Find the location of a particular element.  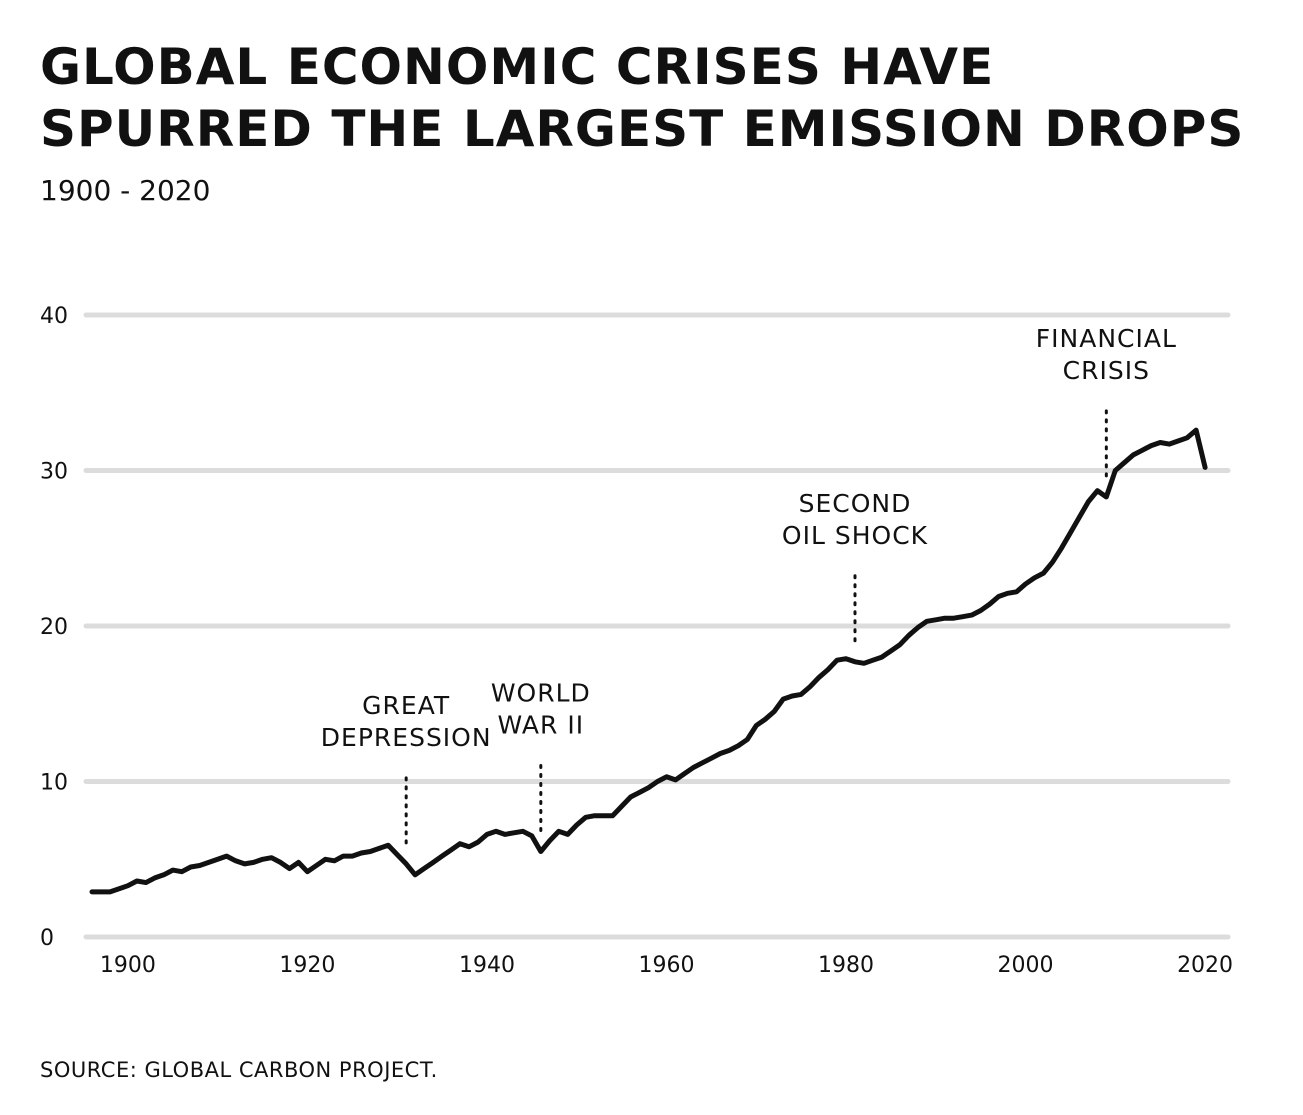

y-tick-label-0: 0 is located at coordinates (47, 938).